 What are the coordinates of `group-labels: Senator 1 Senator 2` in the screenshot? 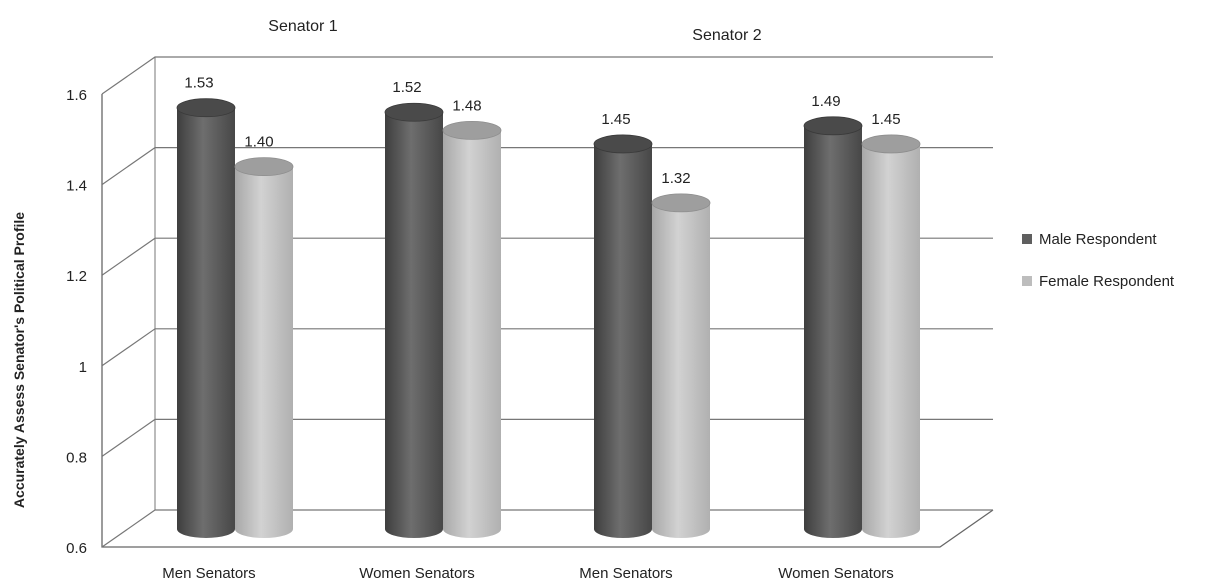 It's located at (514, 31).